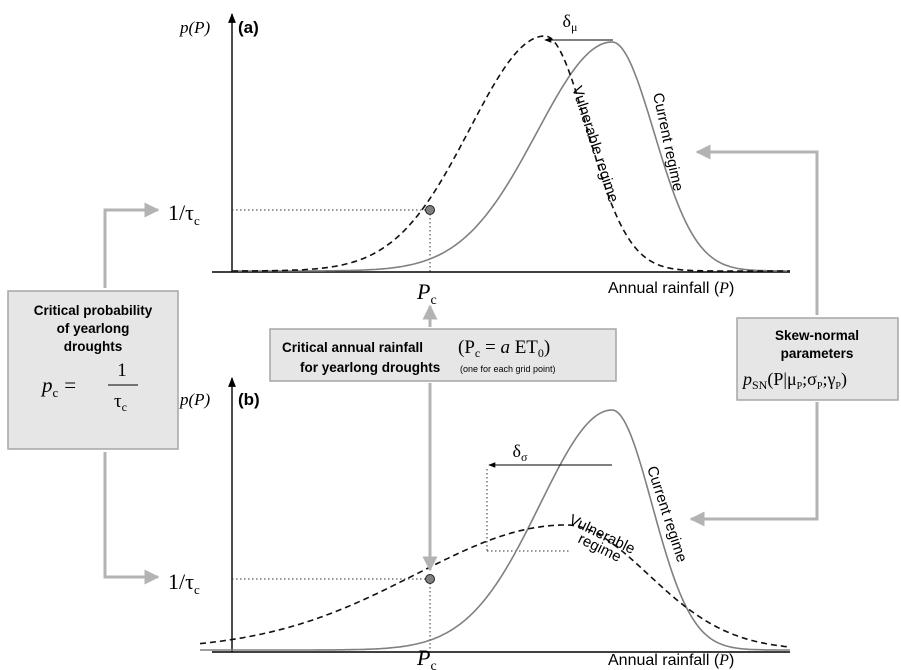 The width and height of the screenshot is (901, 670). What do you see at coordinates (131, 518) in the screenshot?
I see `arrow-probability-to-panel-b` at bounding box center [131, 518].